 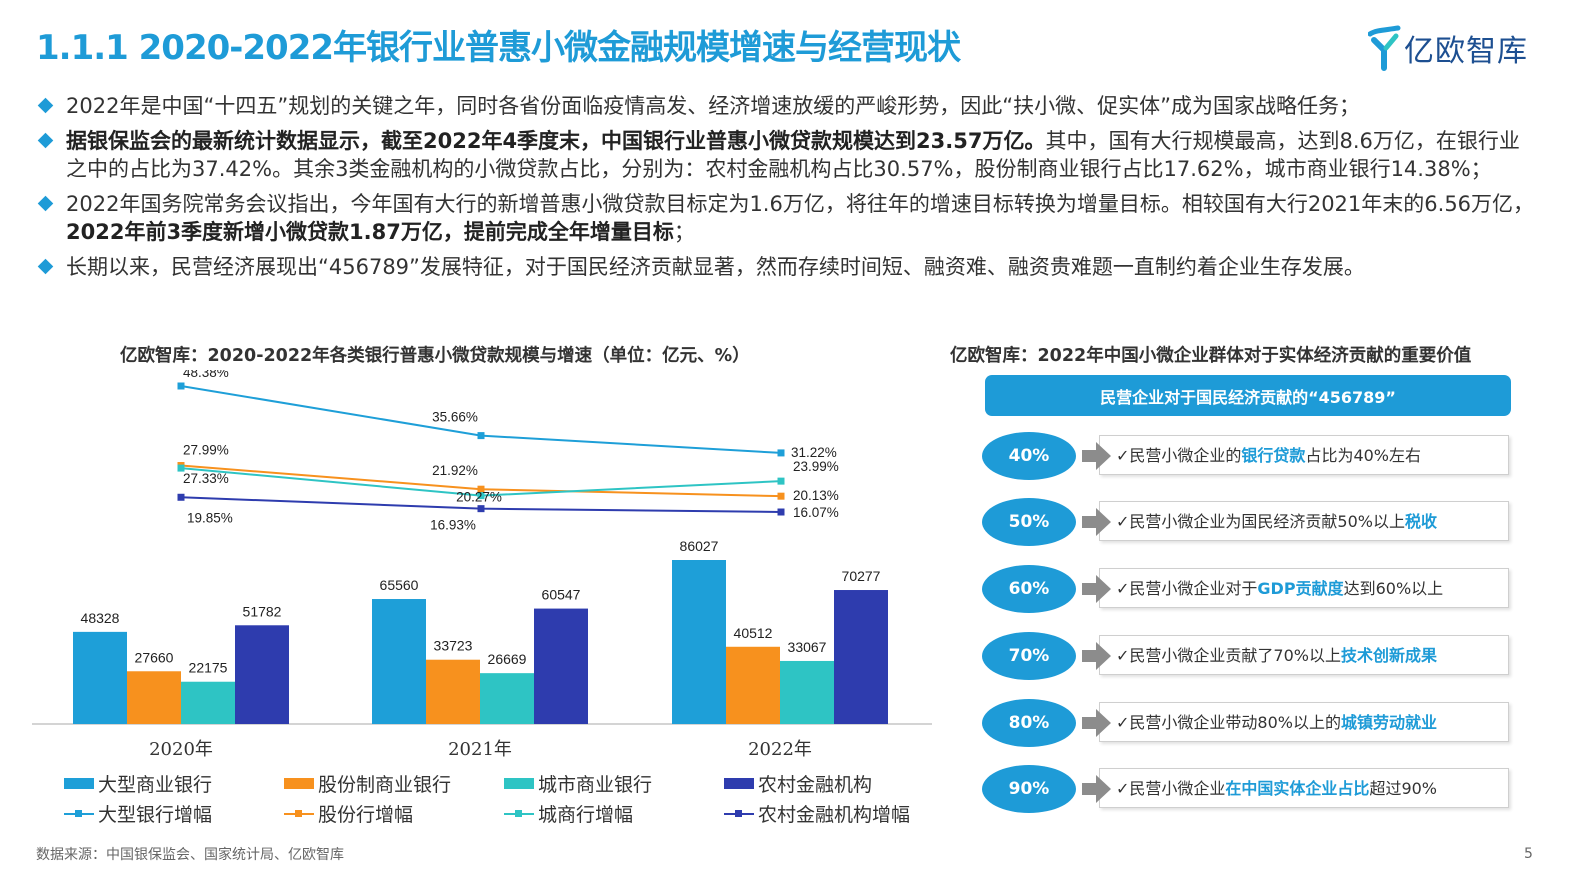 I want to click on highlight-text: 在中国实体企业占比, so click(x=1297, y=788).